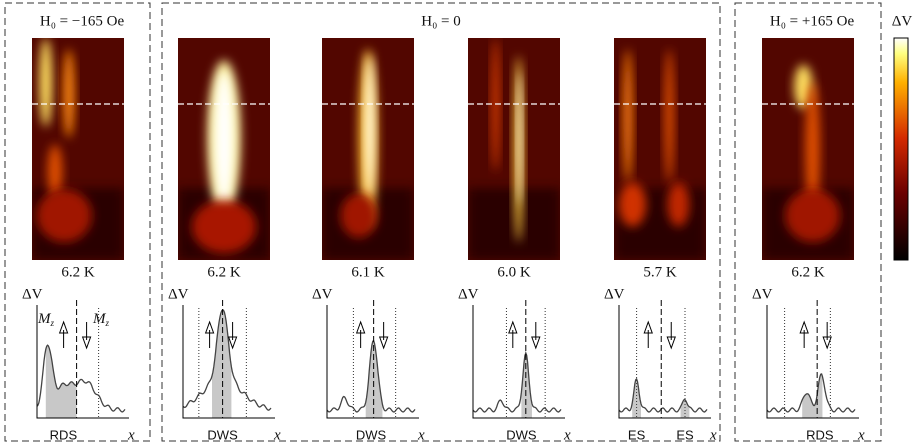 The width and height of the screenshot is (916, 444). Describe the element at coordinates (514, 224) in the screenshot. I see `heatmap-bottom` at that location.